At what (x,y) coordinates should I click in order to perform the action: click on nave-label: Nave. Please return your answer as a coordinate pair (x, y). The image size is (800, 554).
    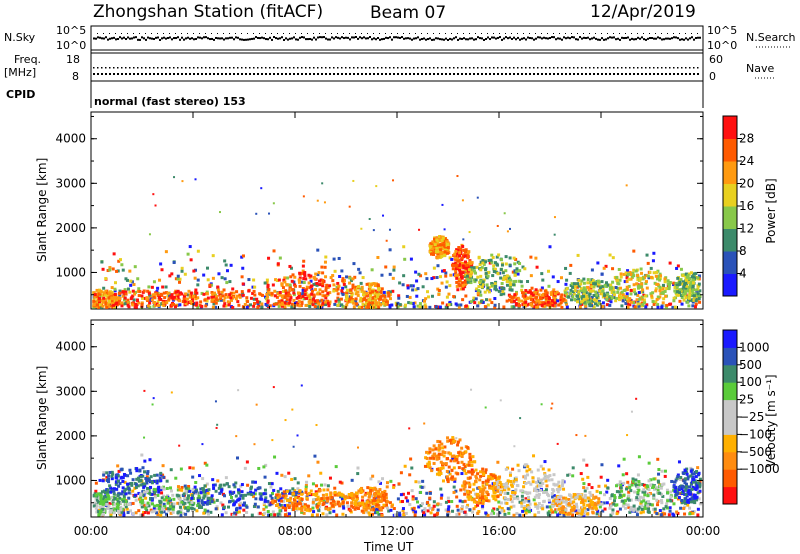
    Looking at the image, I should click on (760, 68).